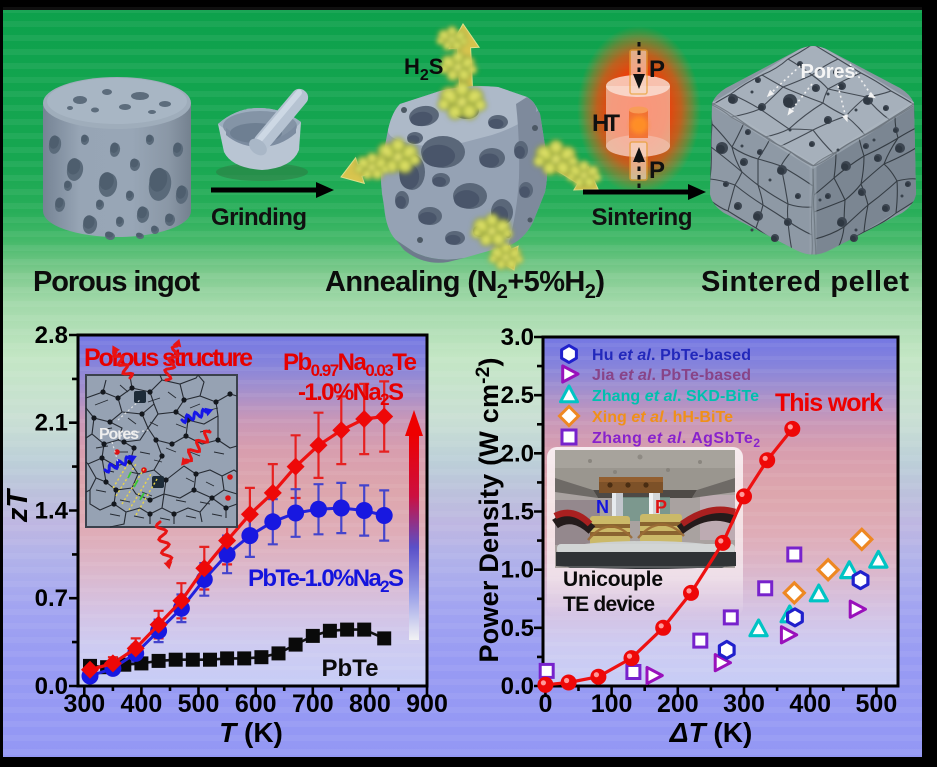 The image size is (937, 767). Describe the element at coordinates (517, 570) in the screenshot. I see `svg-text: 1.0` at that location.